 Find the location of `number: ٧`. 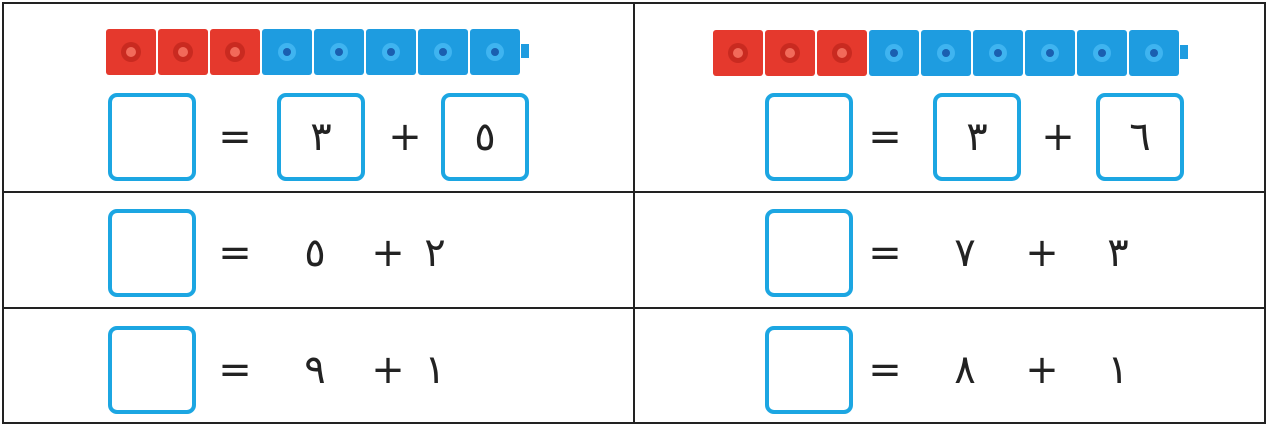

number: ٧ is located at coordinates (965, 253).